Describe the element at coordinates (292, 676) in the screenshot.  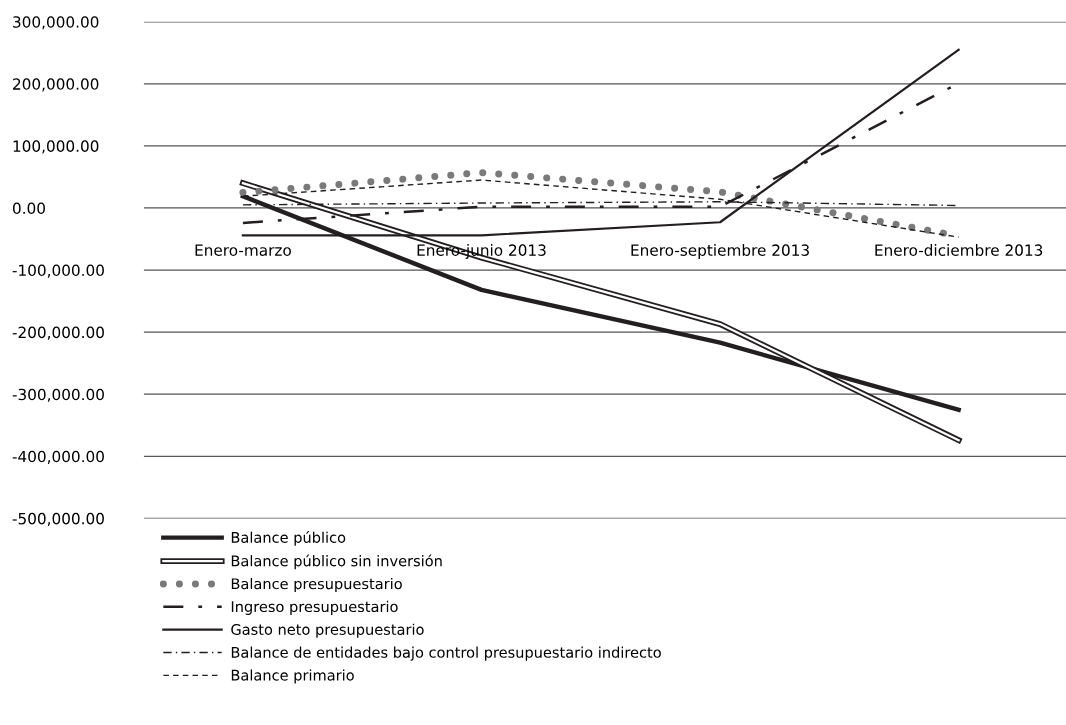
I see `legend-label: Balance primario` at that location.